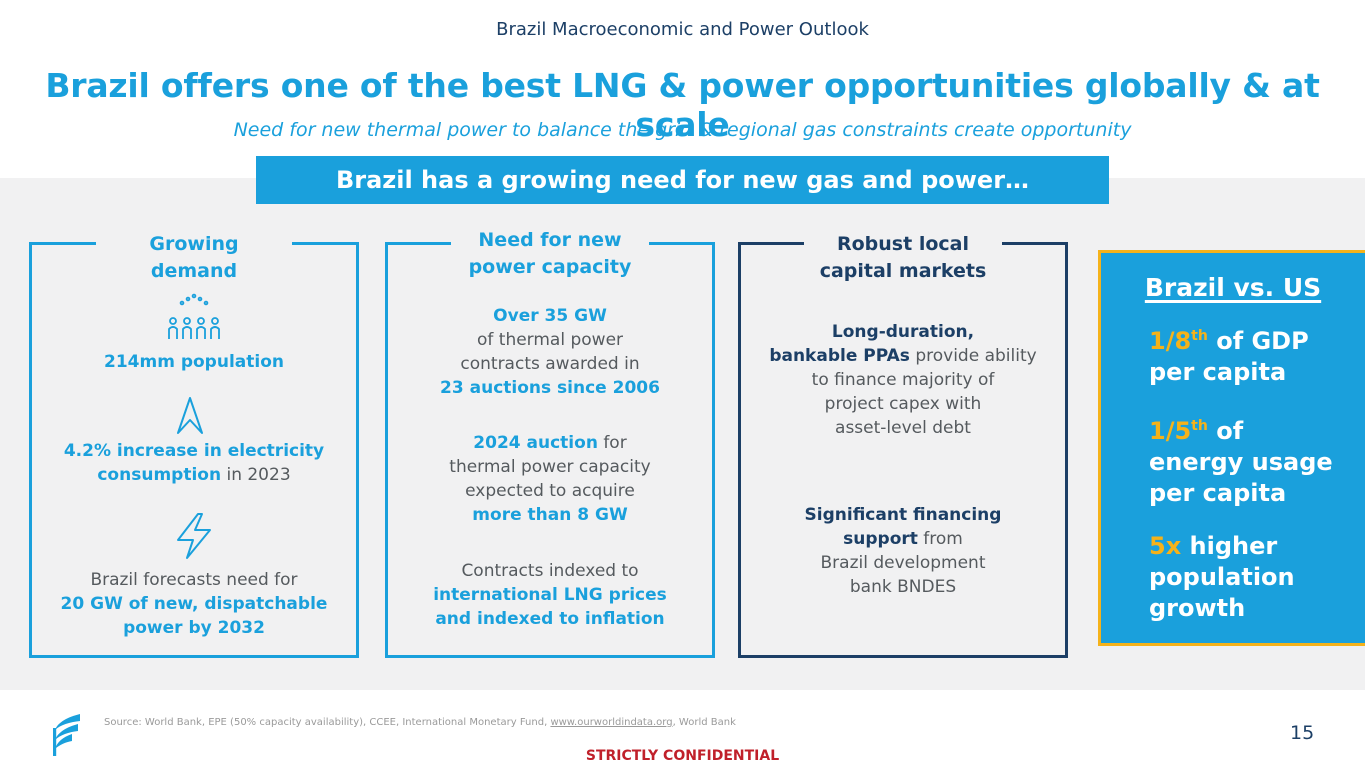 The height and width of the screenshot is (768, 1365). Describe the element at coordinates (194, 317) in the screenshot. I see `people-group-icon` at that location.